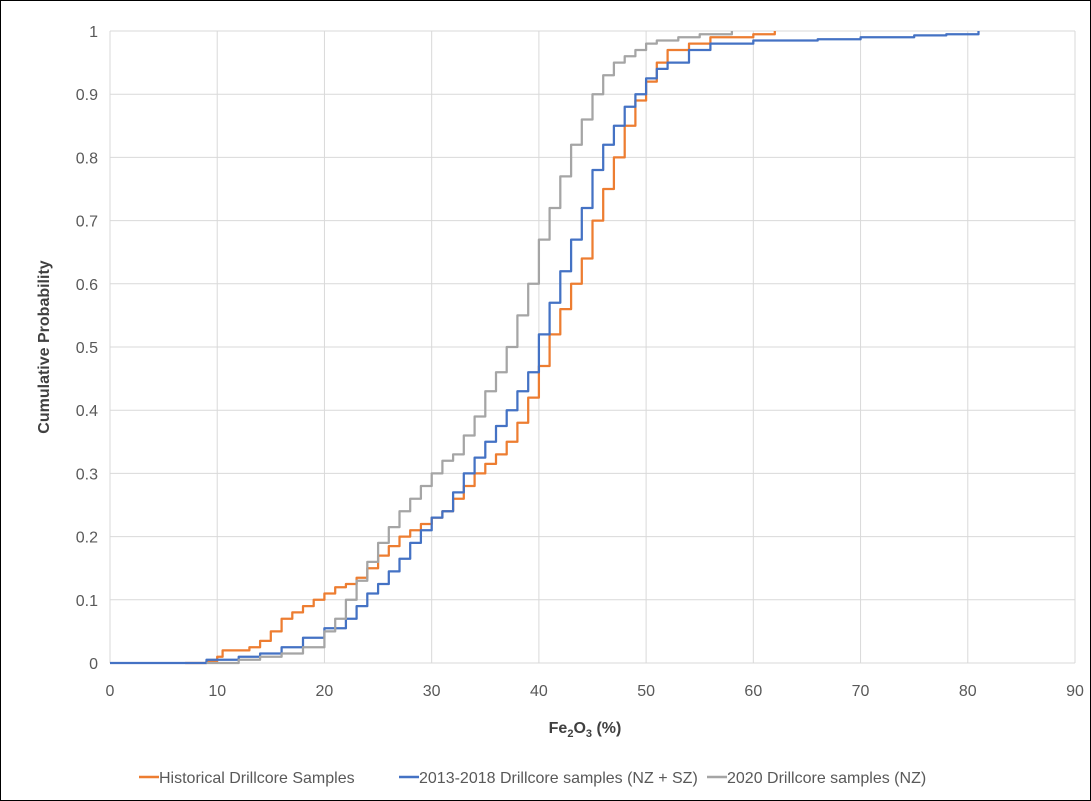  Describe the element at coordinates (539, 691) in the screenshot. I see `x-tick-label: 40` at that location.